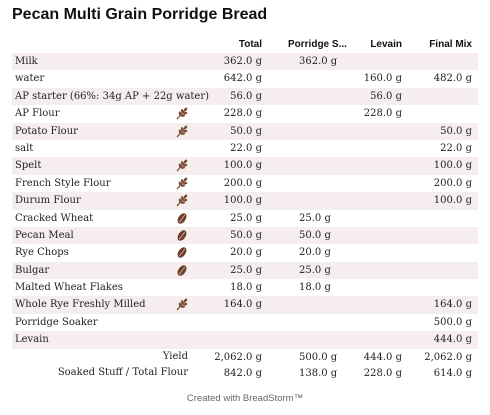 The height and width of the screenshot is (415, 490). I want to click on ingredient-name: Porridge Soaker, so click(56, 322).